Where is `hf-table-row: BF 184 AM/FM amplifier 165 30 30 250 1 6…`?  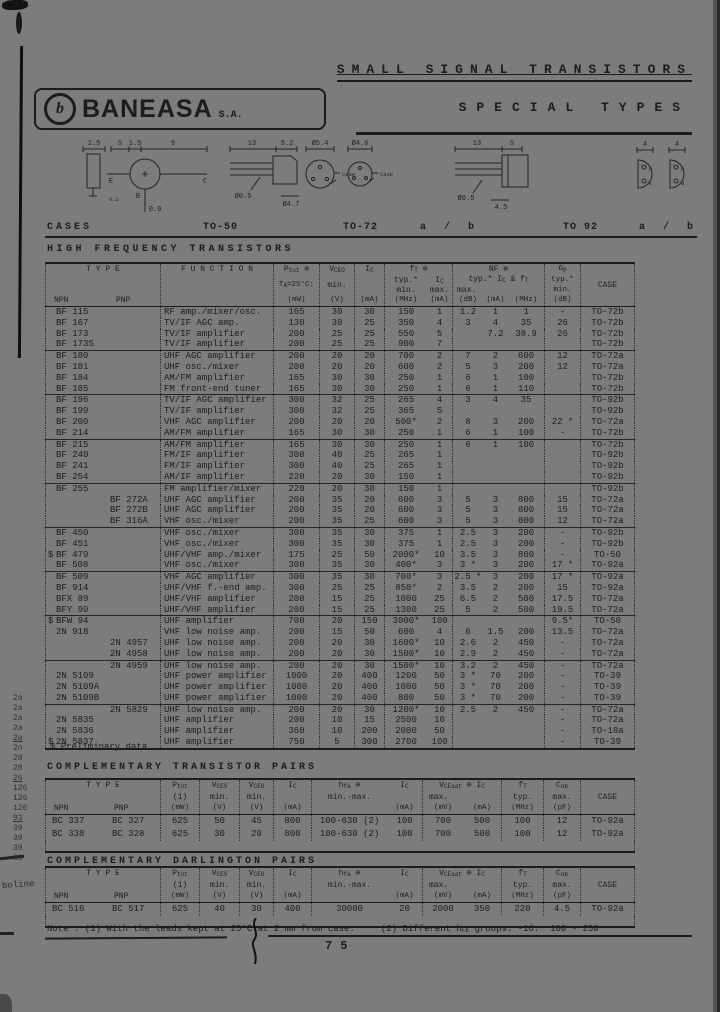
hf-table-row: BF 184 AM/FM amplifier 165 30 30 250 1 6… is located at coordinates (340, 378).